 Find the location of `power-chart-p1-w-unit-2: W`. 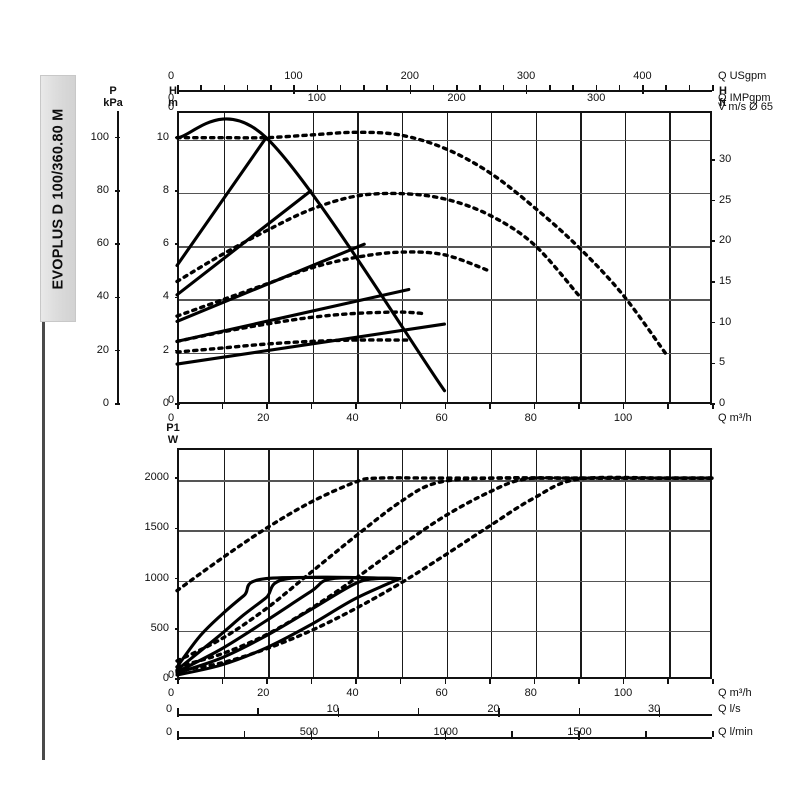

power-chart-p1-w-unit-2: W is located at coordinates (173, 440).